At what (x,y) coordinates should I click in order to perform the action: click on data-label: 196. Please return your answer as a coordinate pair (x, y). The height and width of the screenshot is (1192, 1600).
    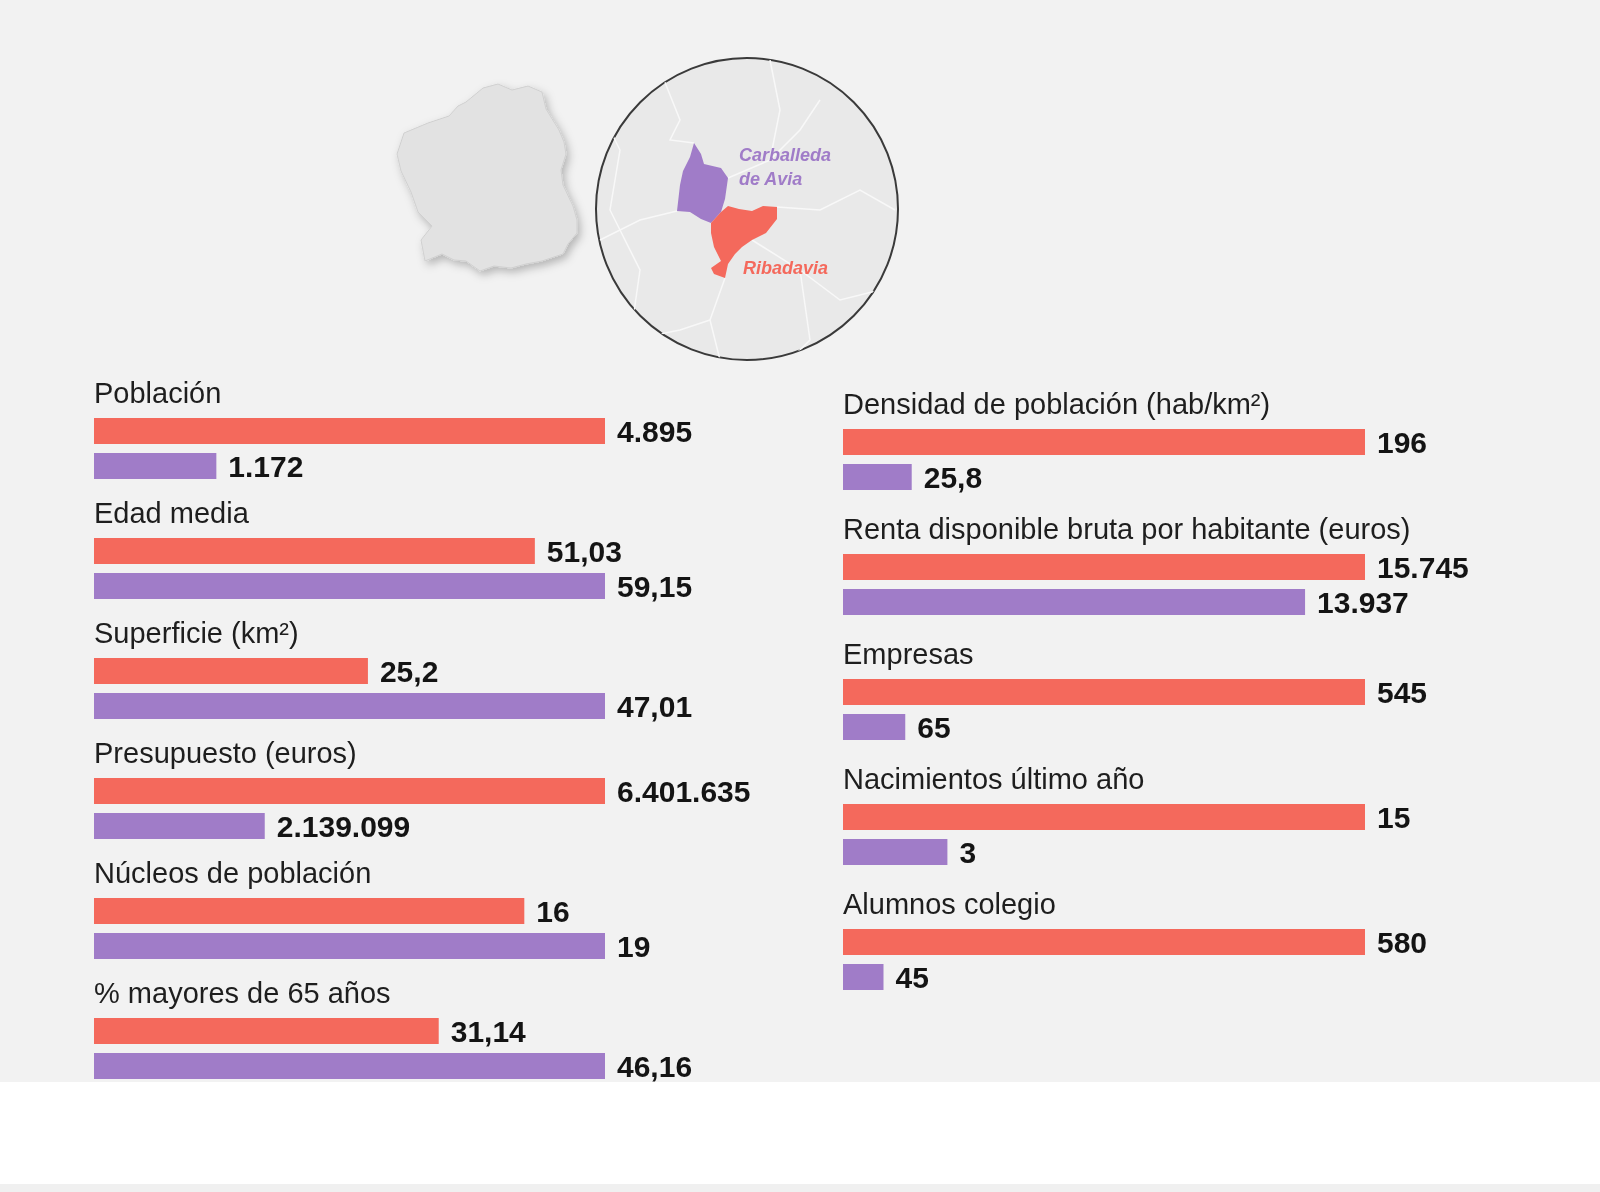
    Looking at the image, I should click on (1402, 442).